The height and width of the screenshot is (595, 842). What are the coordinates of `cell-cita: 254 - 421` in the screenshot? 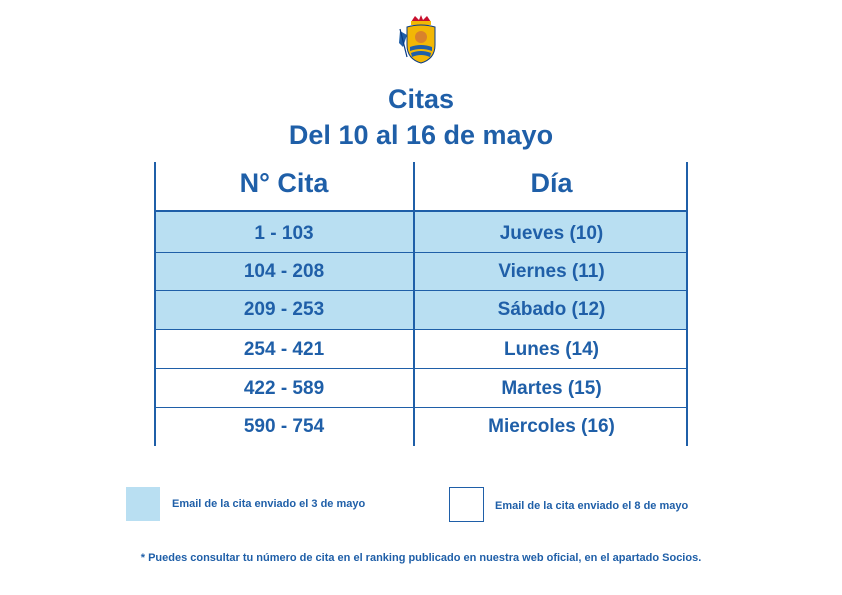 It's located at (284, 349).